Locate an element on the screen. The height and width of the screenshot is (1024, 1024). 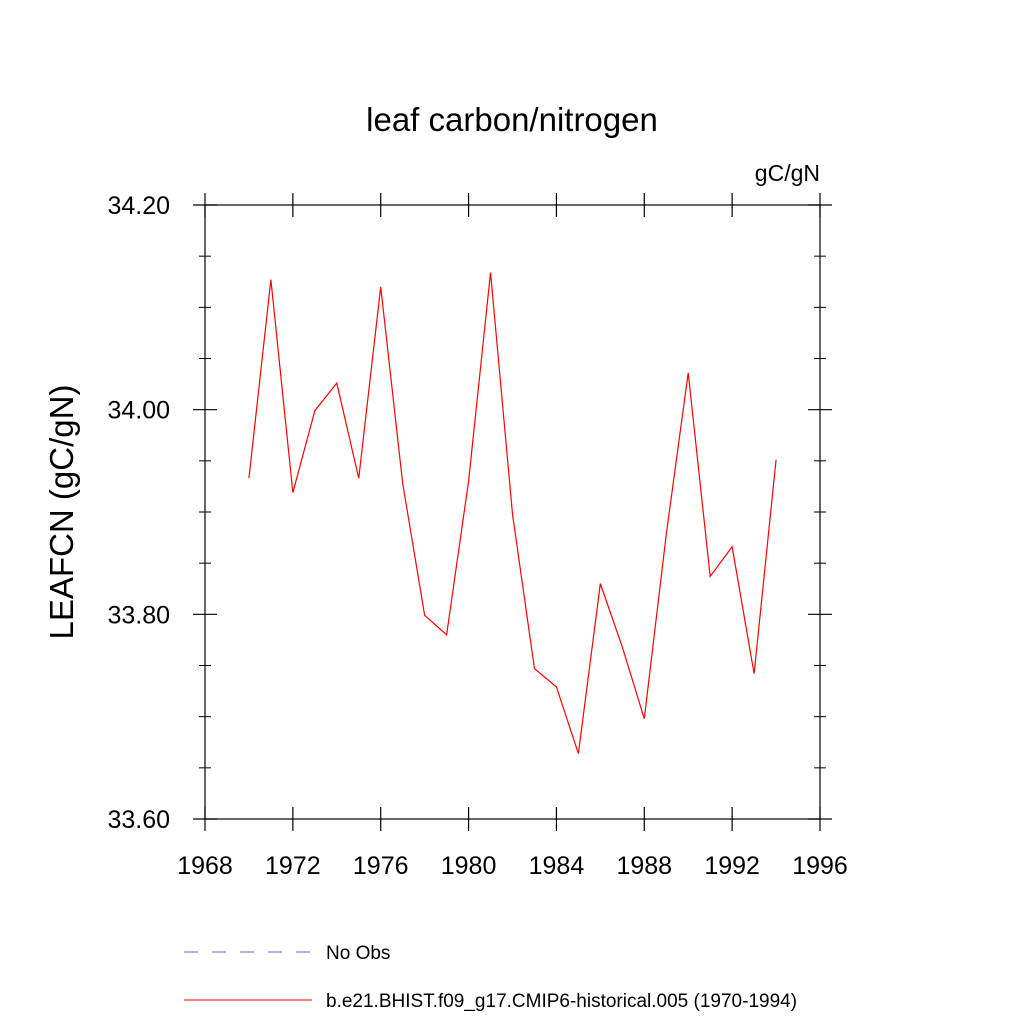
x-tick-label: 1968 is located at coordinates (205, 866).